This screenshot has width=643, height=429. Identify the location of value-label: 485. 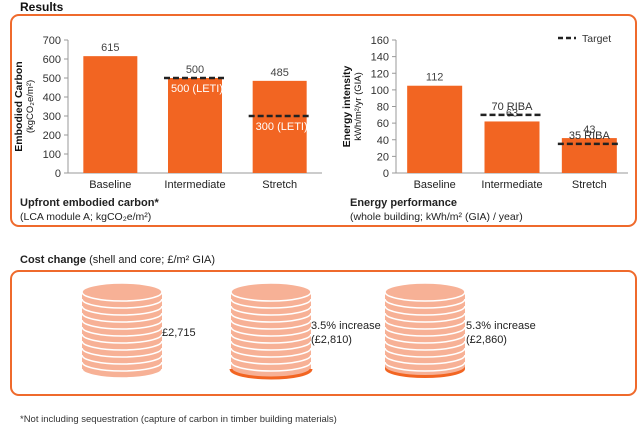
(279, 73).